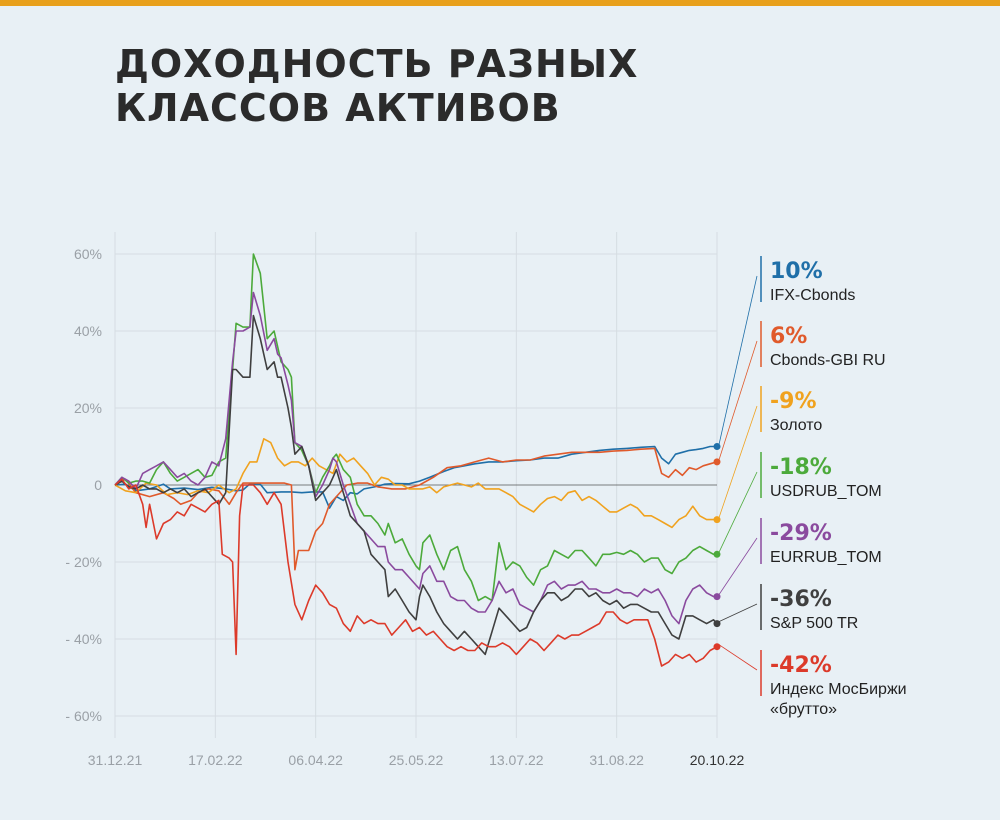  Describe the element at coordinates (83, 562) in the screenshot. I see `y-tick-label: - 20%` at that location.